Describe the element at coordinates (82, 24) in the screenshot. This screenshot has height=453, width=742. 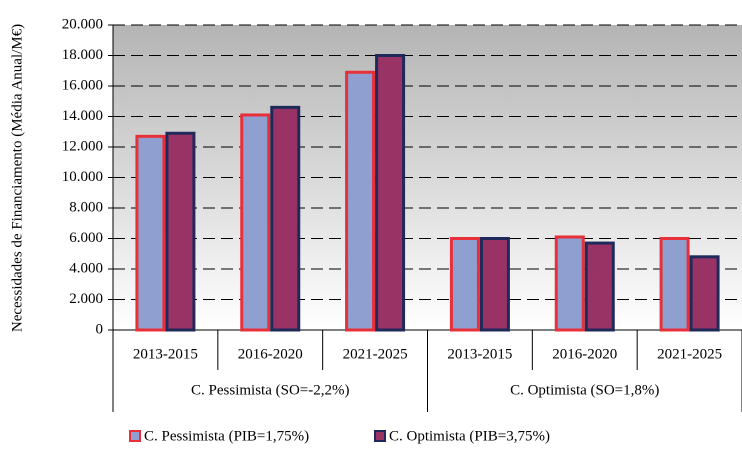
I see `y-tick-label: 20.000` at that location.